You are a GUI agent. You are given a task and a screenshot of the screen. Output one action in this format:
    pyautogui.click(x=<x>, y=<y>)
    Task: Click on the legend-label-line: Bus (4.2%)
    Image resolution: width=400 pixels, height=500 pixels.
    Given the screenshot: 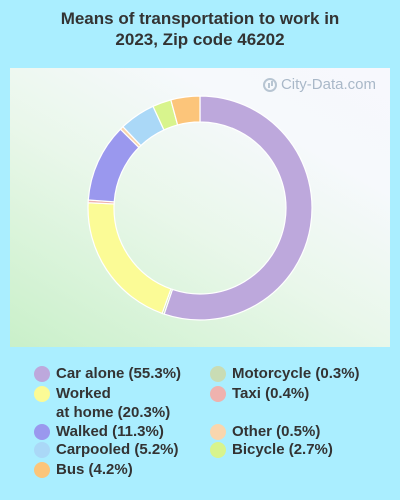 What is the action you would take?
    pyautogui.click(x=94, y=469)
    